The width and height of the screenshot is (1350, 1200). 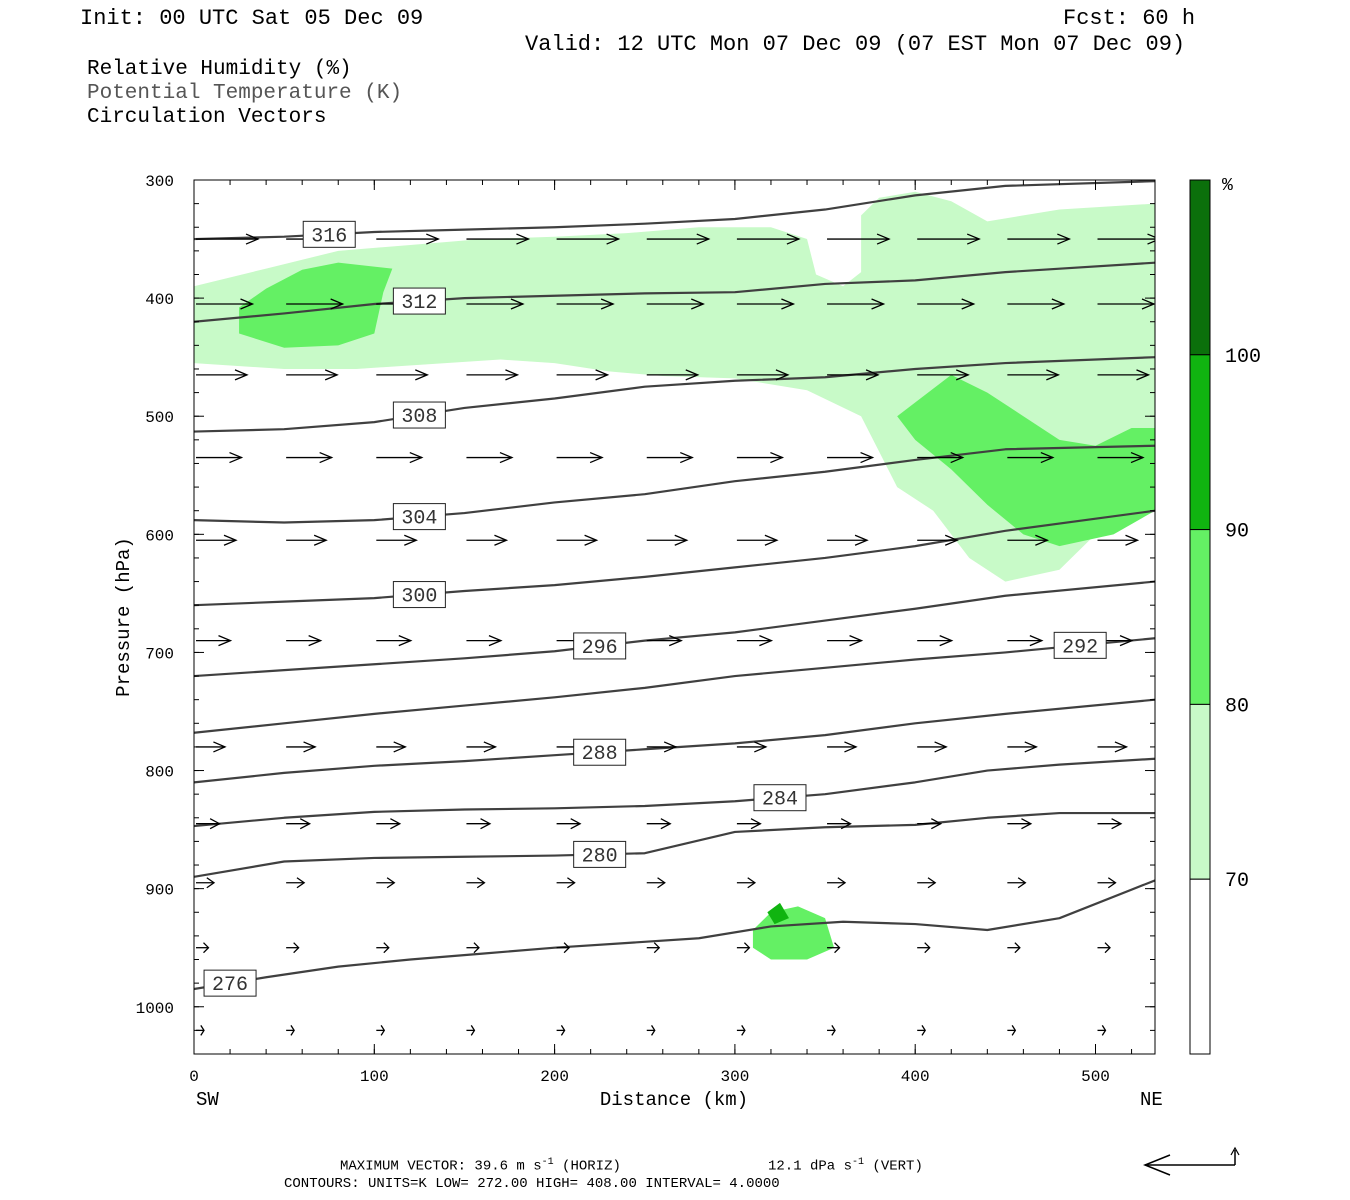 What do you see at coordinates (1237, 532) in the screenshot?
I see `colorbar-level: 90` at bounding box center [1237, 532].